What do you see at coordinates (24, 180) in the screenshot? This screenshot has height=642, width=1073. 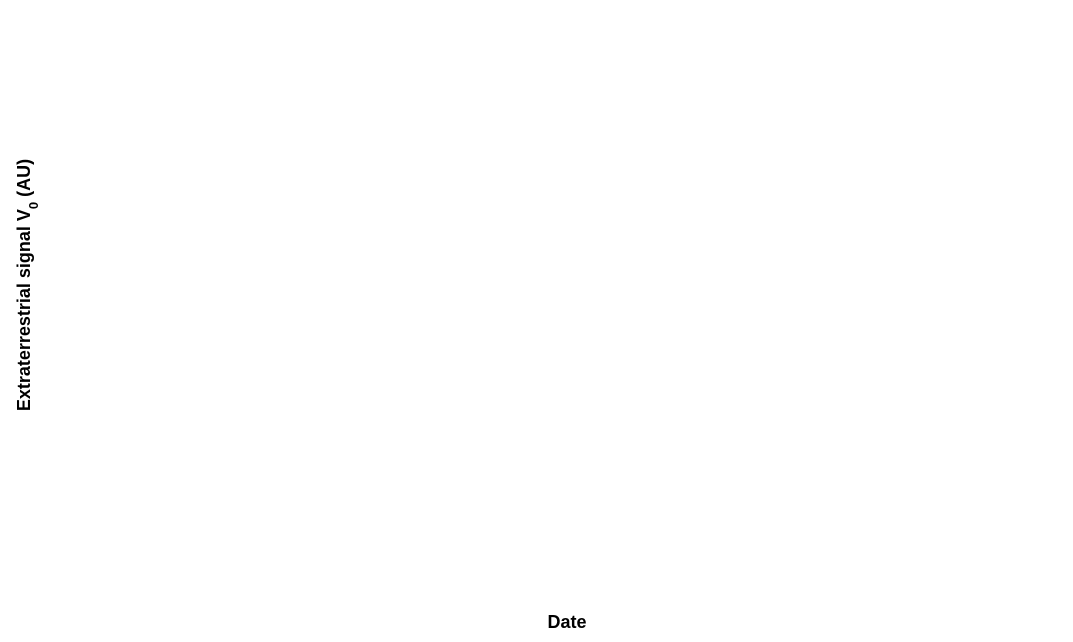 I see `y-axis-title-suffix: (AU)` at bounding box center [24, 180].